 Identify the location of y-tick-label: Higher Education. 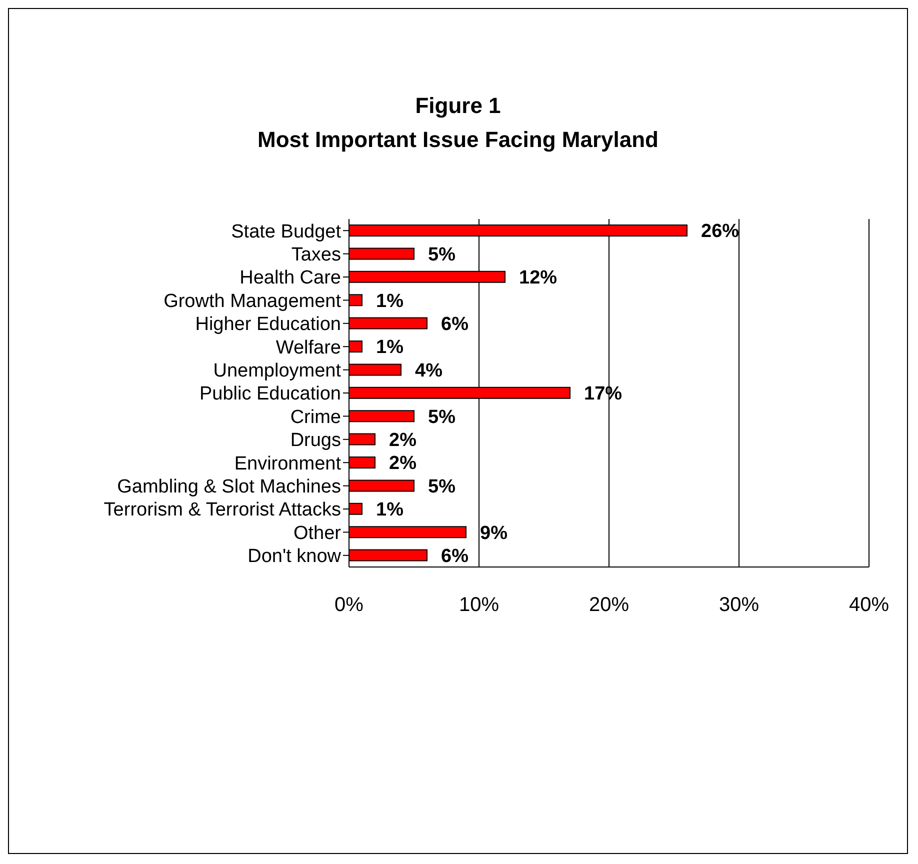
(268, 325).